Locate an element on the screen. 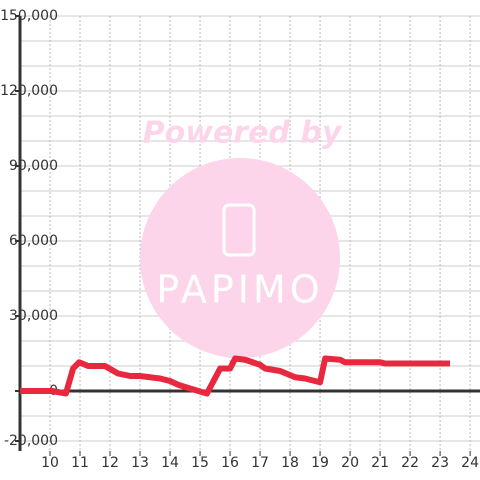 Image resolution: width=480 pixels, height=480 pixels. x-tick-label: 10 is located at coordinates (50, 463).